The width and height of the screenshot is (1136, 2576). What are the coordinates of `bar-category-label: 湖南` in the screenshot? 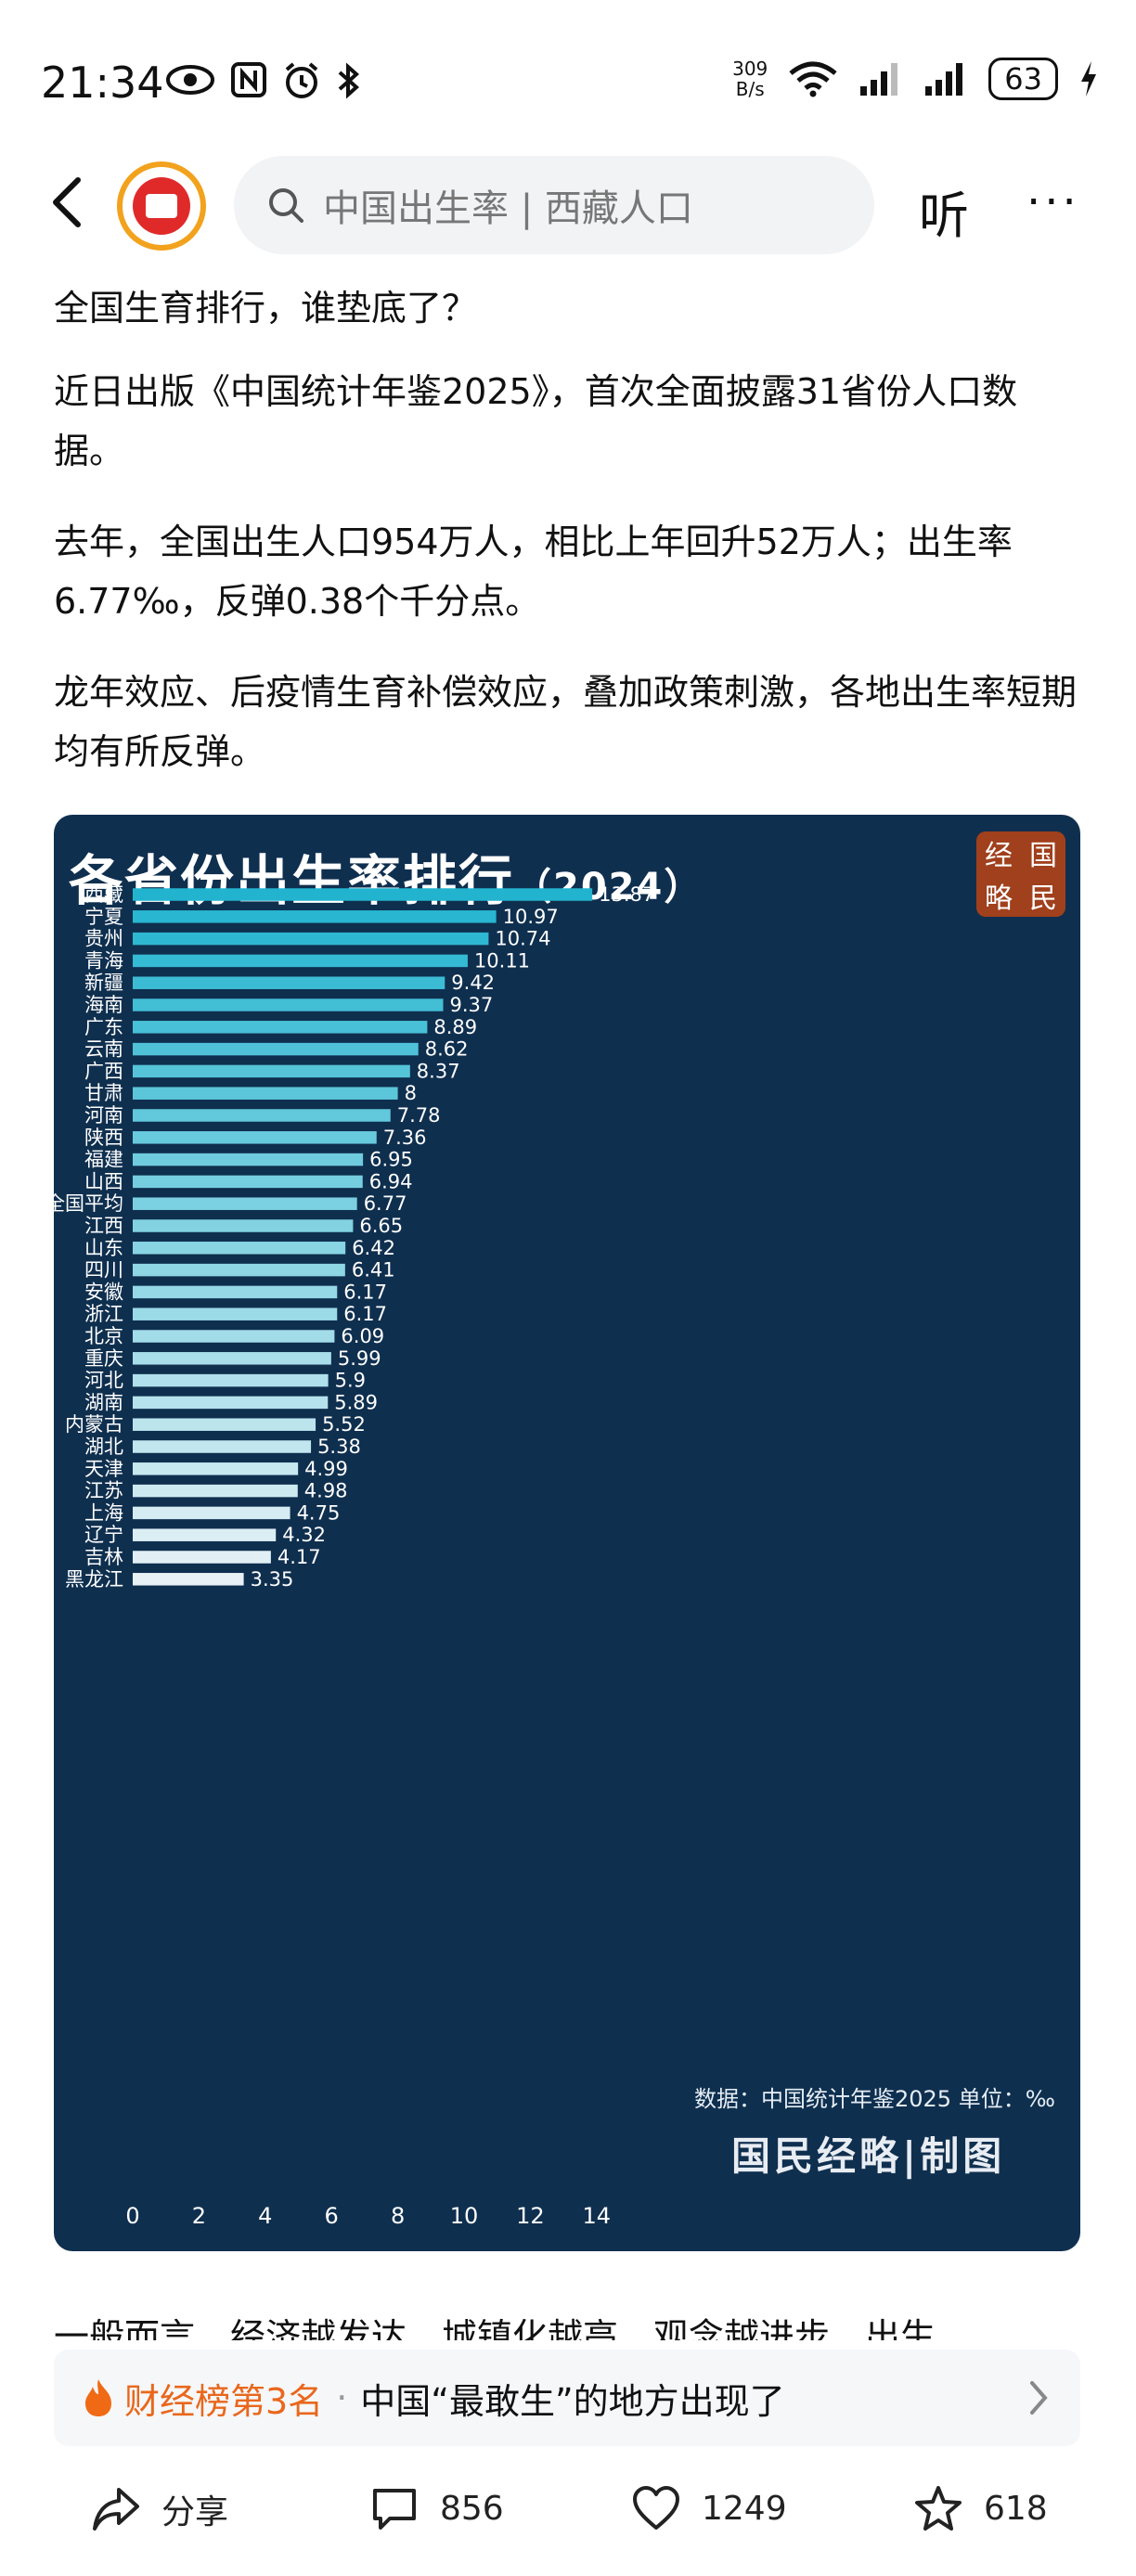 It's located at (103, 1402).